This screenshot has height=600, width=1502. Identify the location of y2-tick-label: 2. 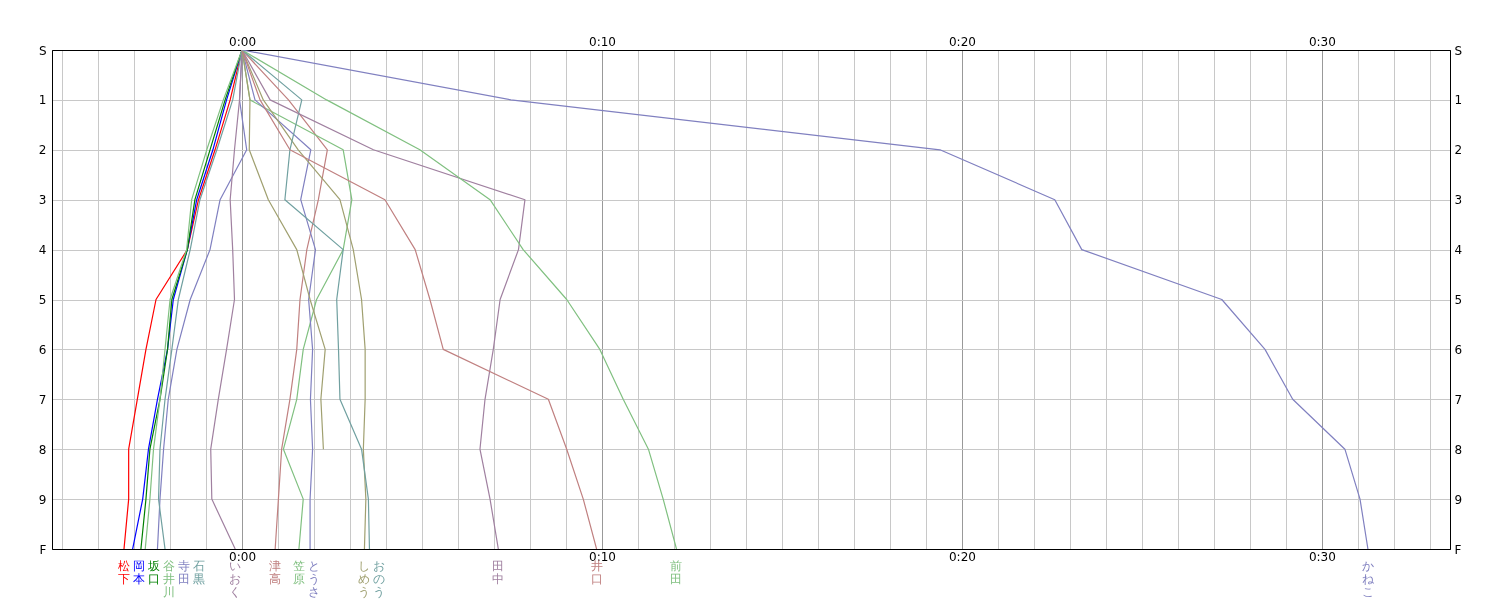
(1458, 150).